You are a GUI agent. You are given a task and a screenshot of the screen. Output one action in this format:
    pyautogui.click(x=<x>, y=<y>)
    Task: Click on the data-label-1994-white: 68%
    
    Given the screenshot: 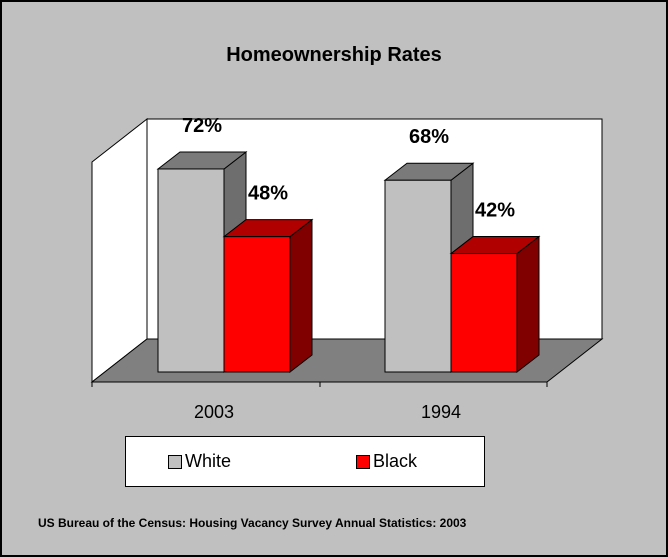 What is the action you would take?
    pyautogui.click(x=429, y=137)
    